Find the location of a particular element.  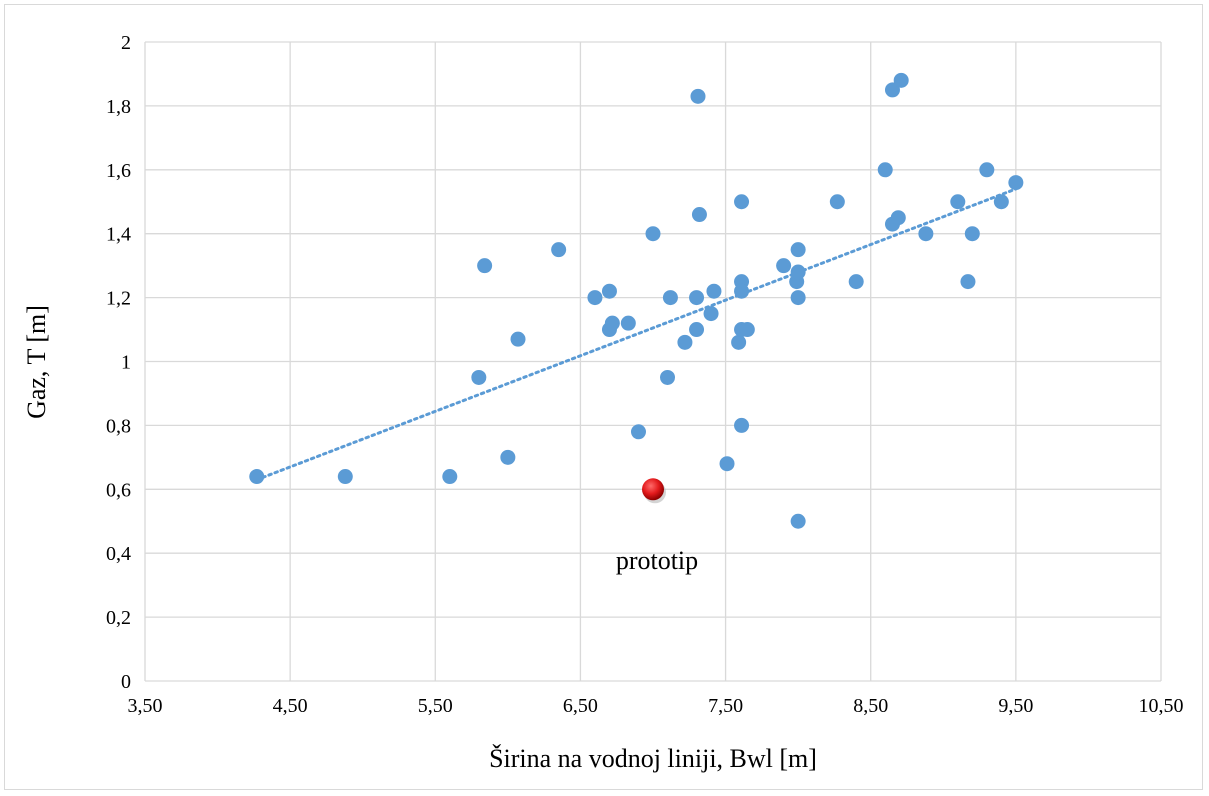

x-tick-label: 10,50 is located at coordinates (1161, 706).